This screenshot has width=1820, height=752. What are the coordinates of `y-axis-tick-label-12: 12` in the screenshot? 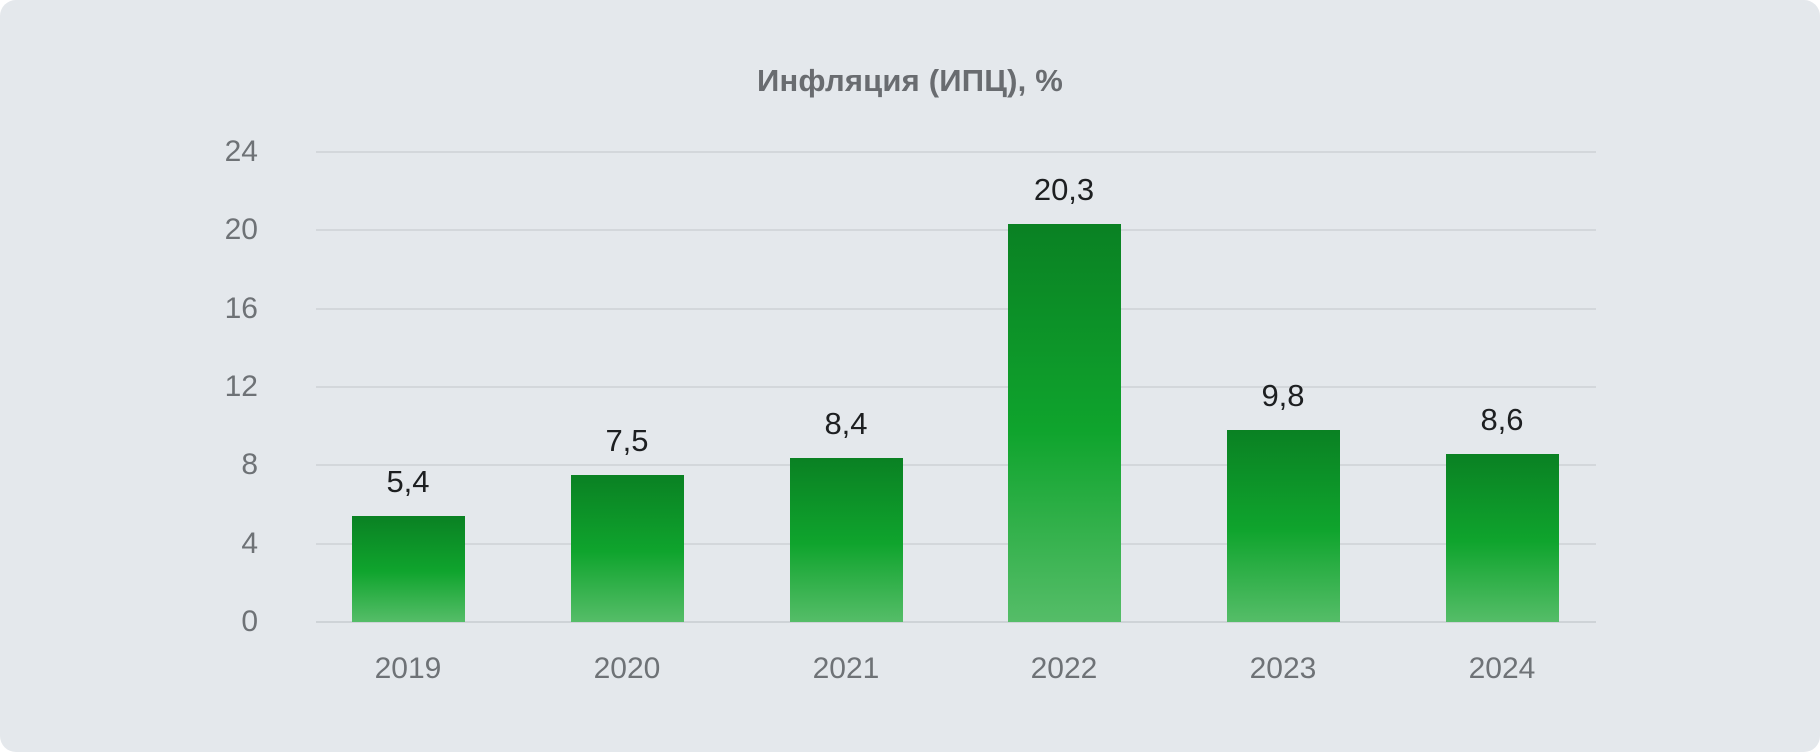 It's located at (241, 386).